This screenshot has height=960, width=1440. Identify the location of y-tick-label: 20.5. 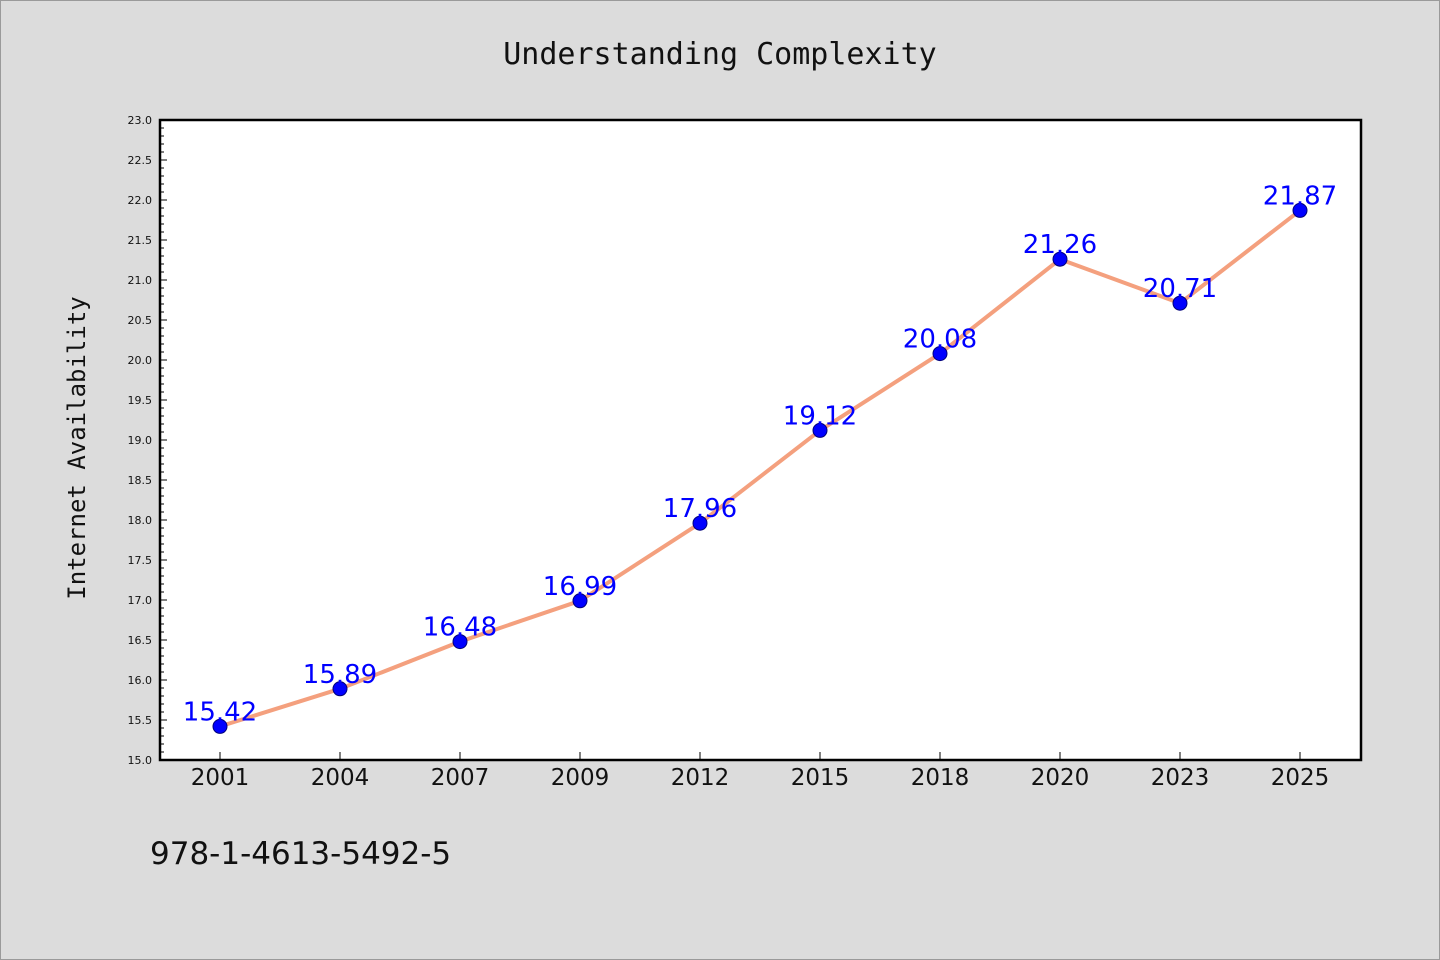
(140, 320).